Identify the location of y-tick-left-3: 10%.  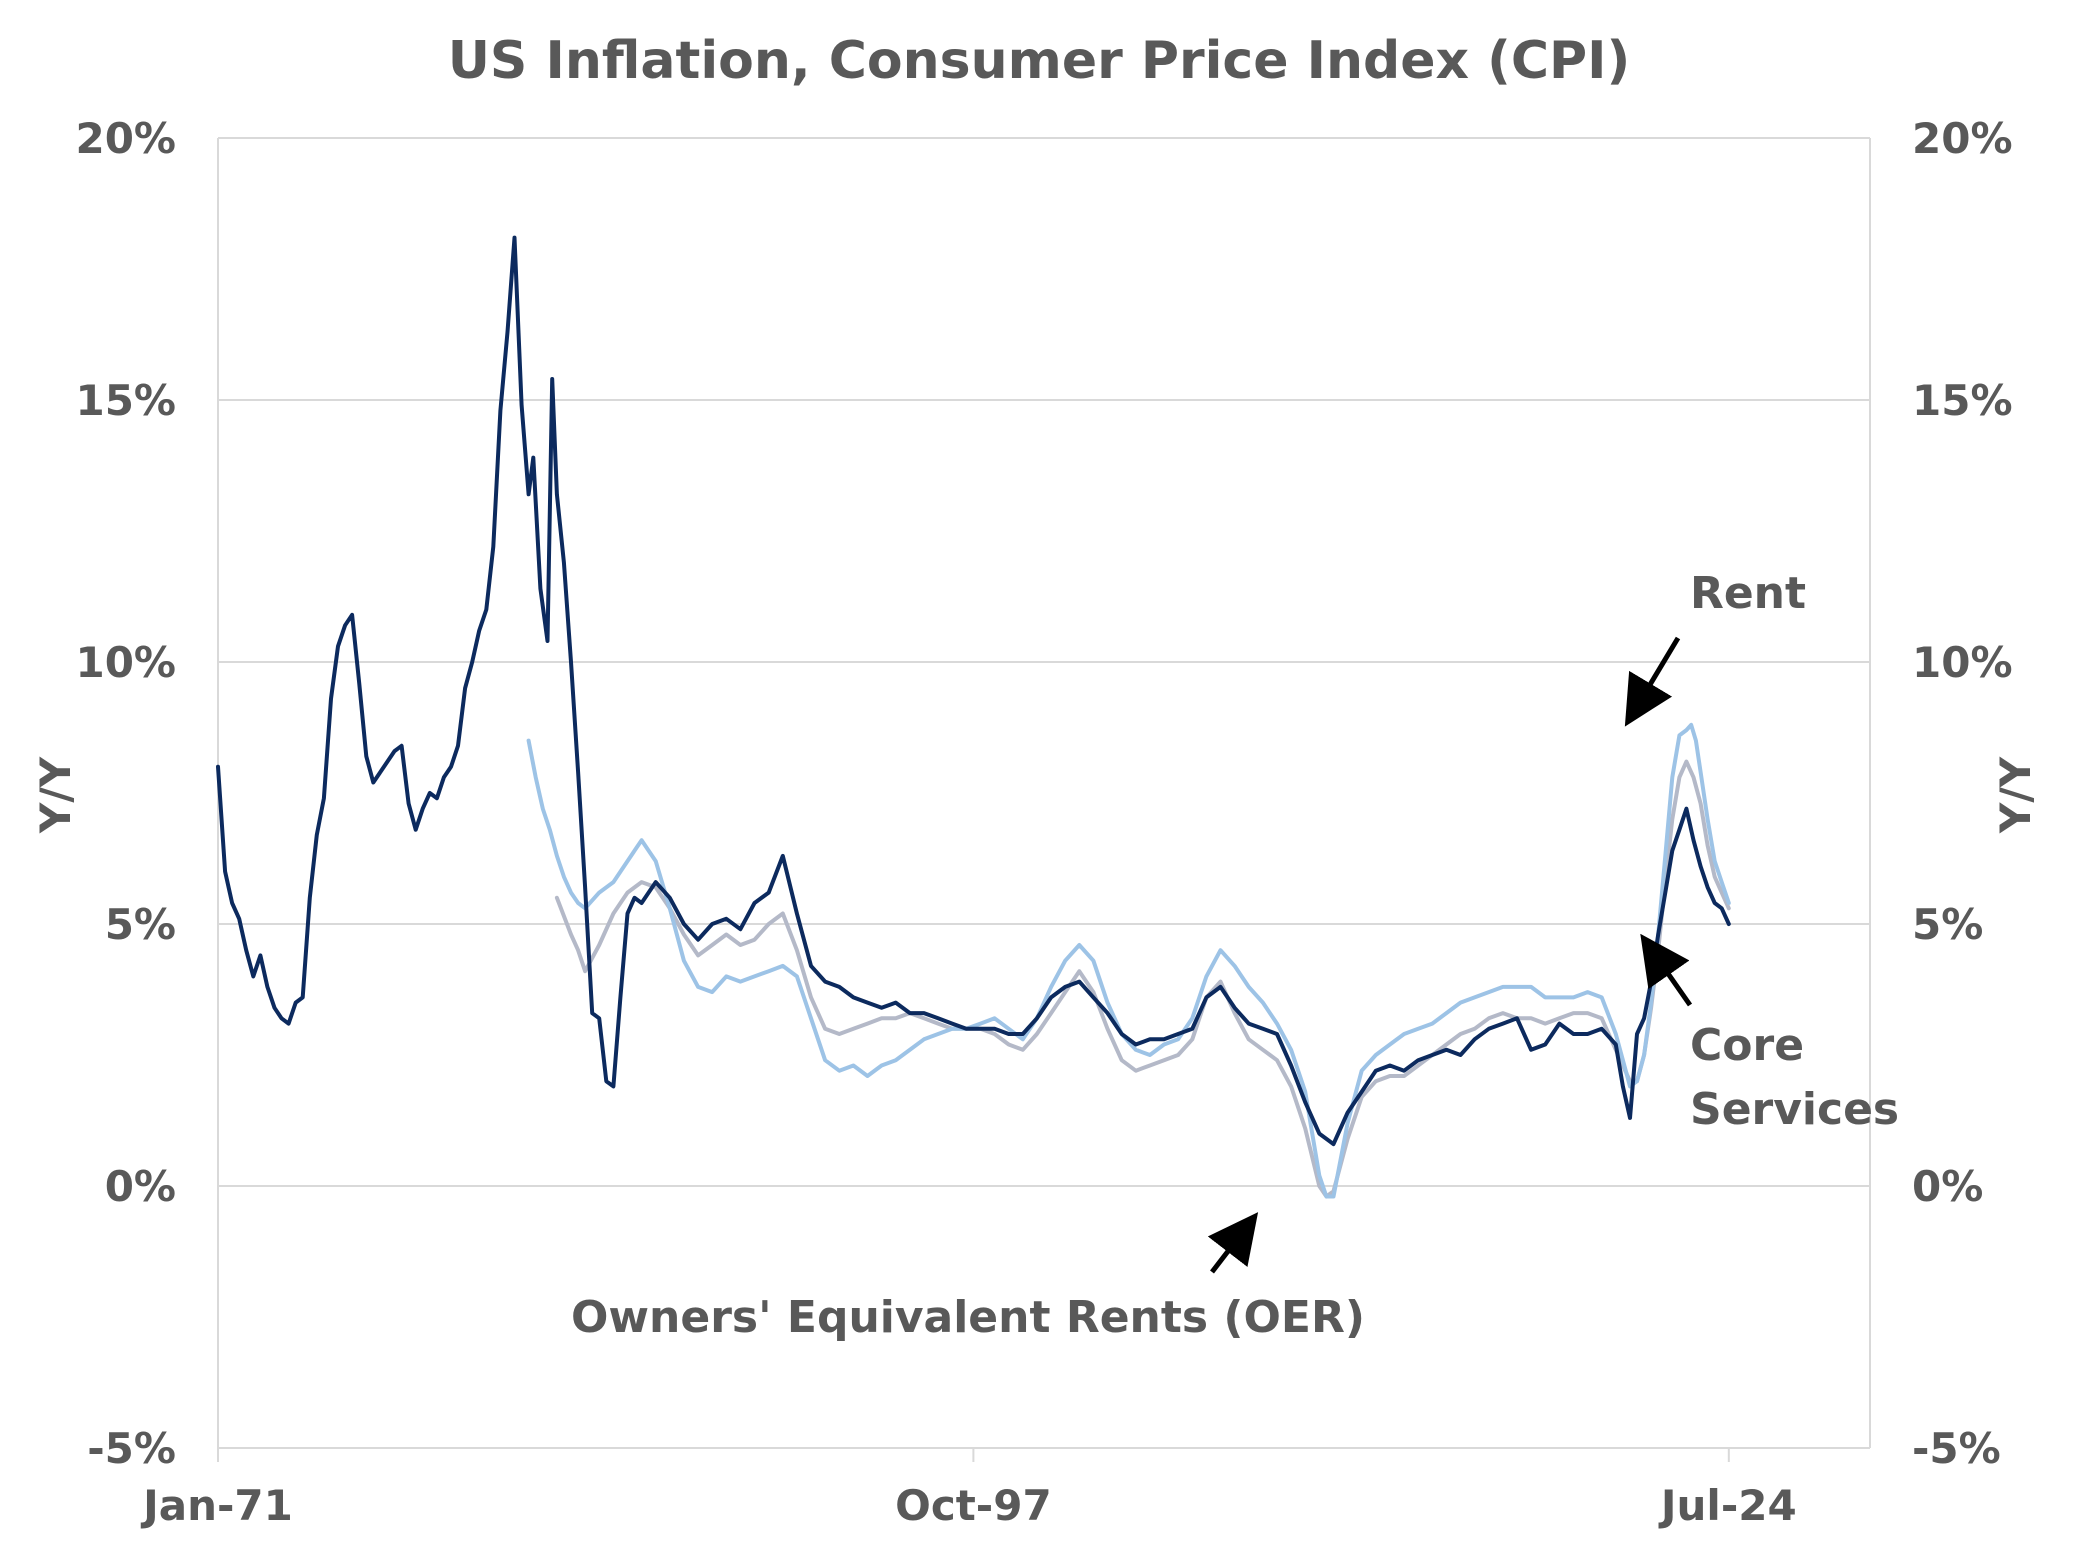
(125, 662).